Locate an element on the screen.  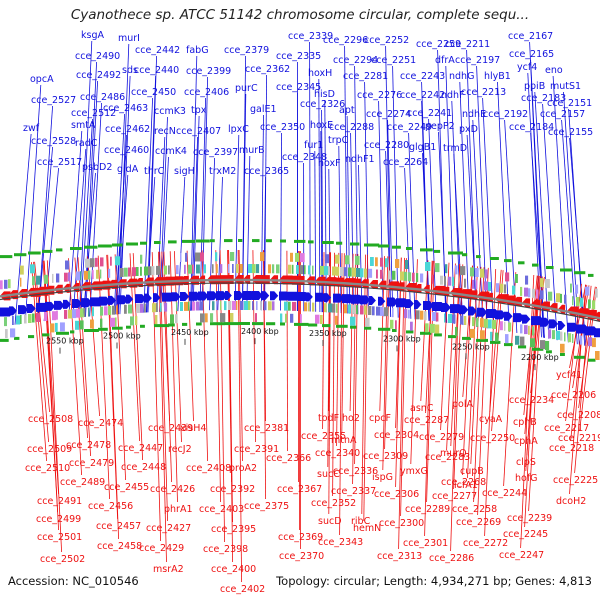
gene-label: hlyB1 is located at coordinates (497, 76).